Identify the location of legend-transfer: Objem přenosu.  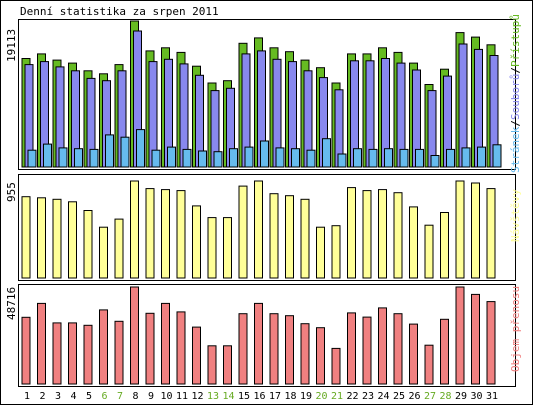
(515, 329).